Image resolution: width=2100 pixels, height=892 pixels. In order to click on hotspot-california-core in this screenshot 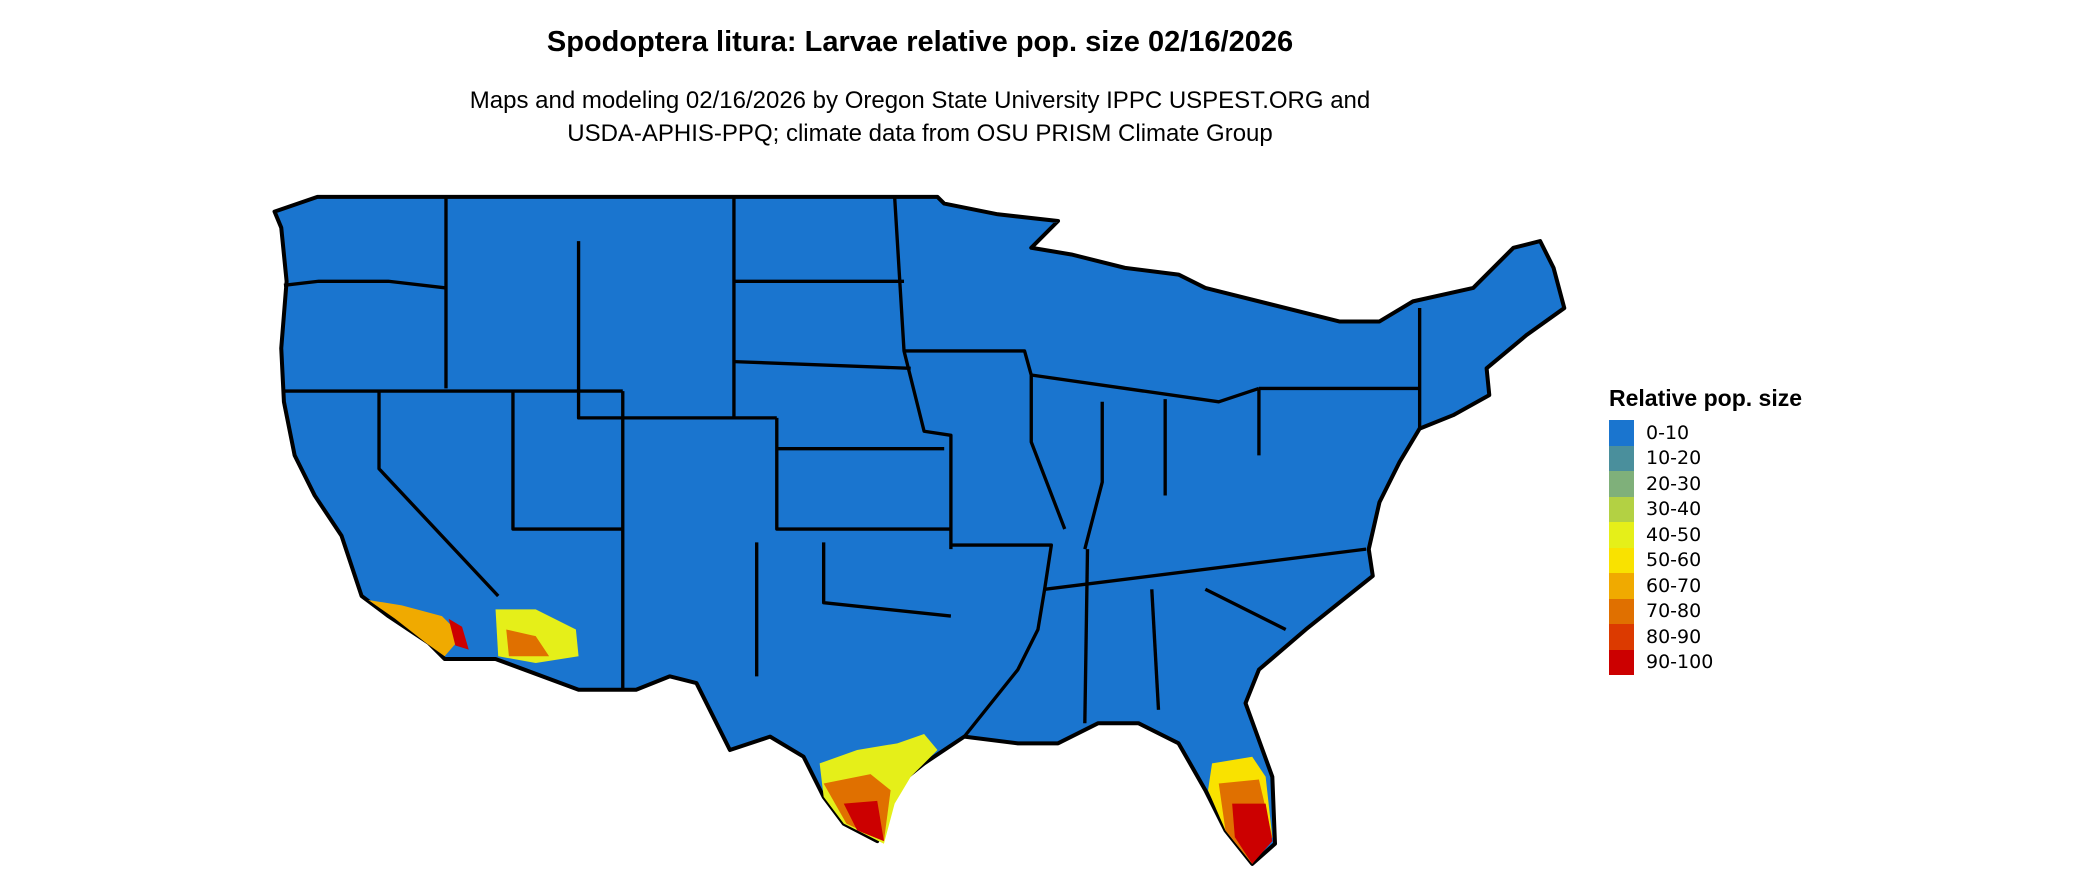, I will do `click(458, 634)`.